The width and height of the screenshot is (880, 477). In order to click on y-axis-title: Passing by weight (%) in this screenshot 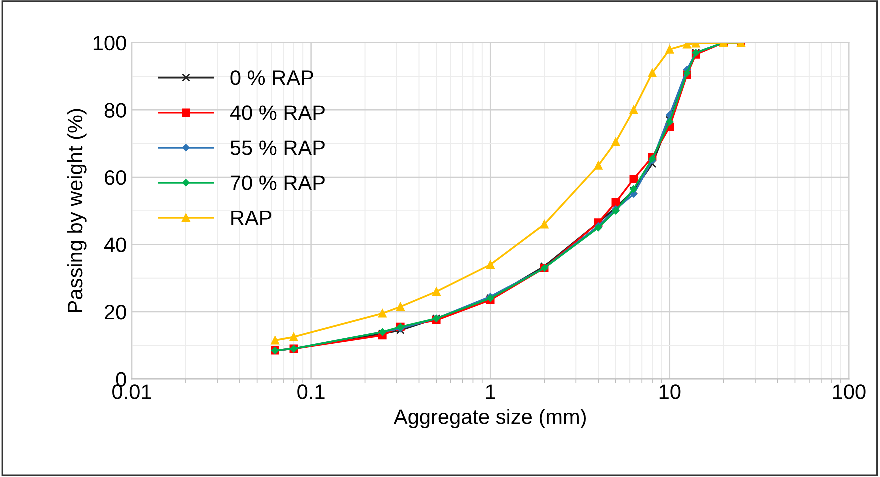, I will do `click(77, 210)`.